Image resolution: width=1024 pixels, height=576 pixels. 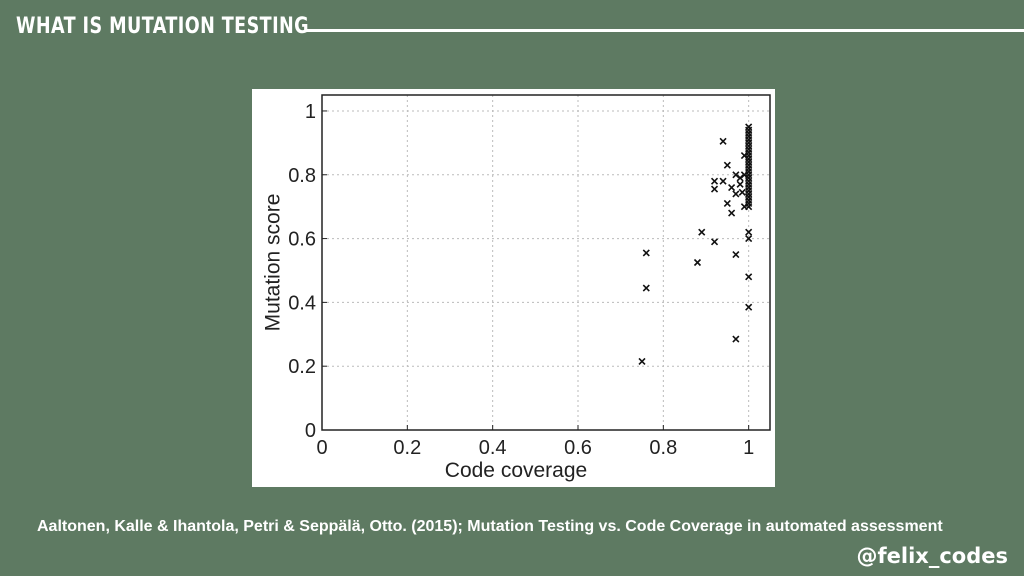 I want to click on y-tick-label: 0.8, so click(x=302, y=176).